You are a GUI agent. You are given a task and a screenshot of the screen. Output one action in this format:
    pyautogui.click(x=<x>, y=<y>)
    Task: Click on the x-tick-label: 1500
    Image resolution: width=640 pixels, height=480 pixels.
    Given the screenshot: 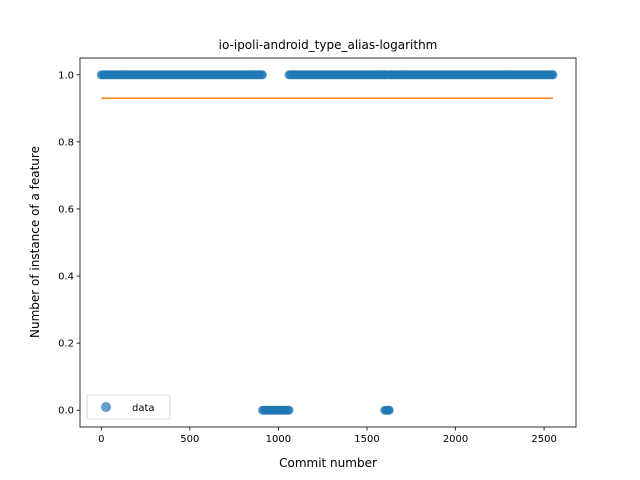 What is the action you would take?
    pyautogui.click(x=366, y=439)
    